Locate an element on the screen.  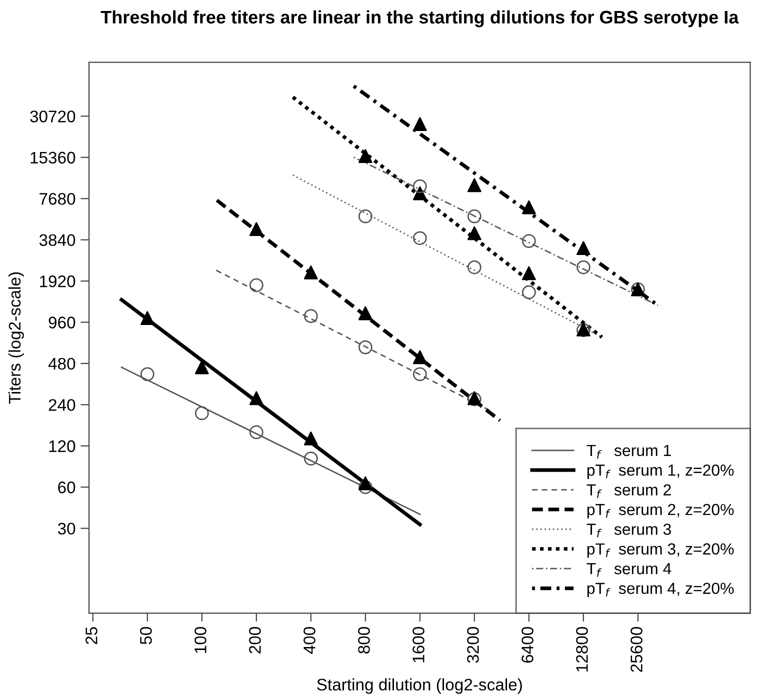
x-tick-label: 12800 is located at coordinates (582, 649).